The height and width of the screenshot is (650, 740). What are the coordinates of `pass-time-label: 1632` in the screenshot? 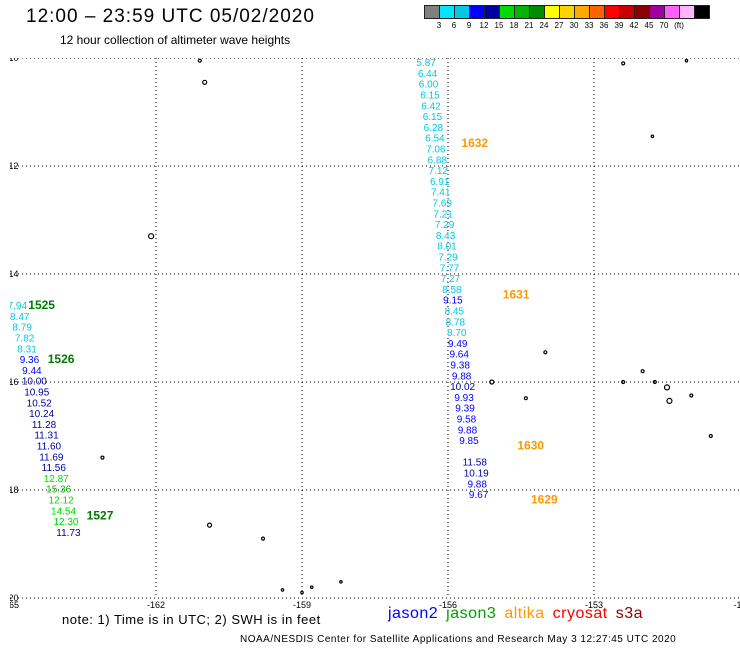 It's located at (474, 143).